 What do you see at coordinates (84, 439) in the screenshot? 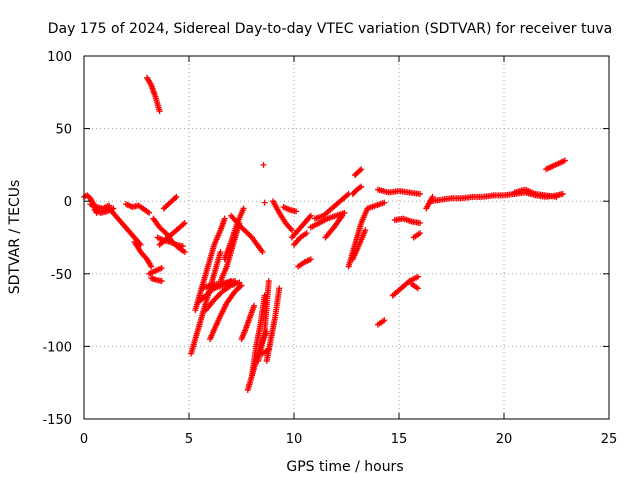
I see `x-tick-label: 0` at bounding box center [84, 439].